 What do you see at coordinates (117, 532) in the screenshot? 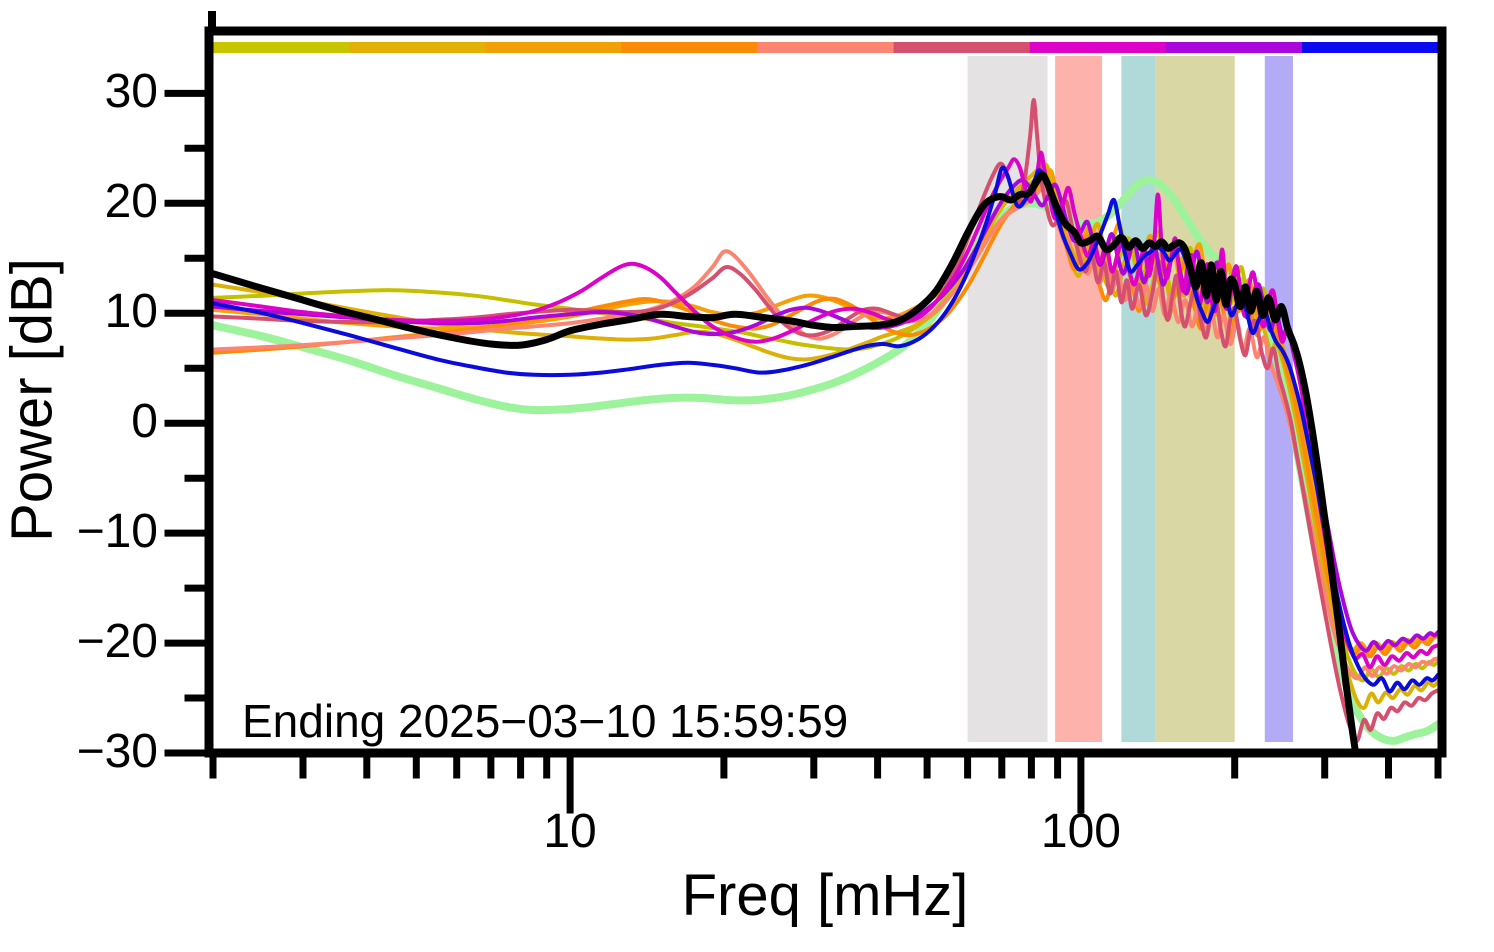
I see `y-tick-label: −10` at bounding box center [117, 532].